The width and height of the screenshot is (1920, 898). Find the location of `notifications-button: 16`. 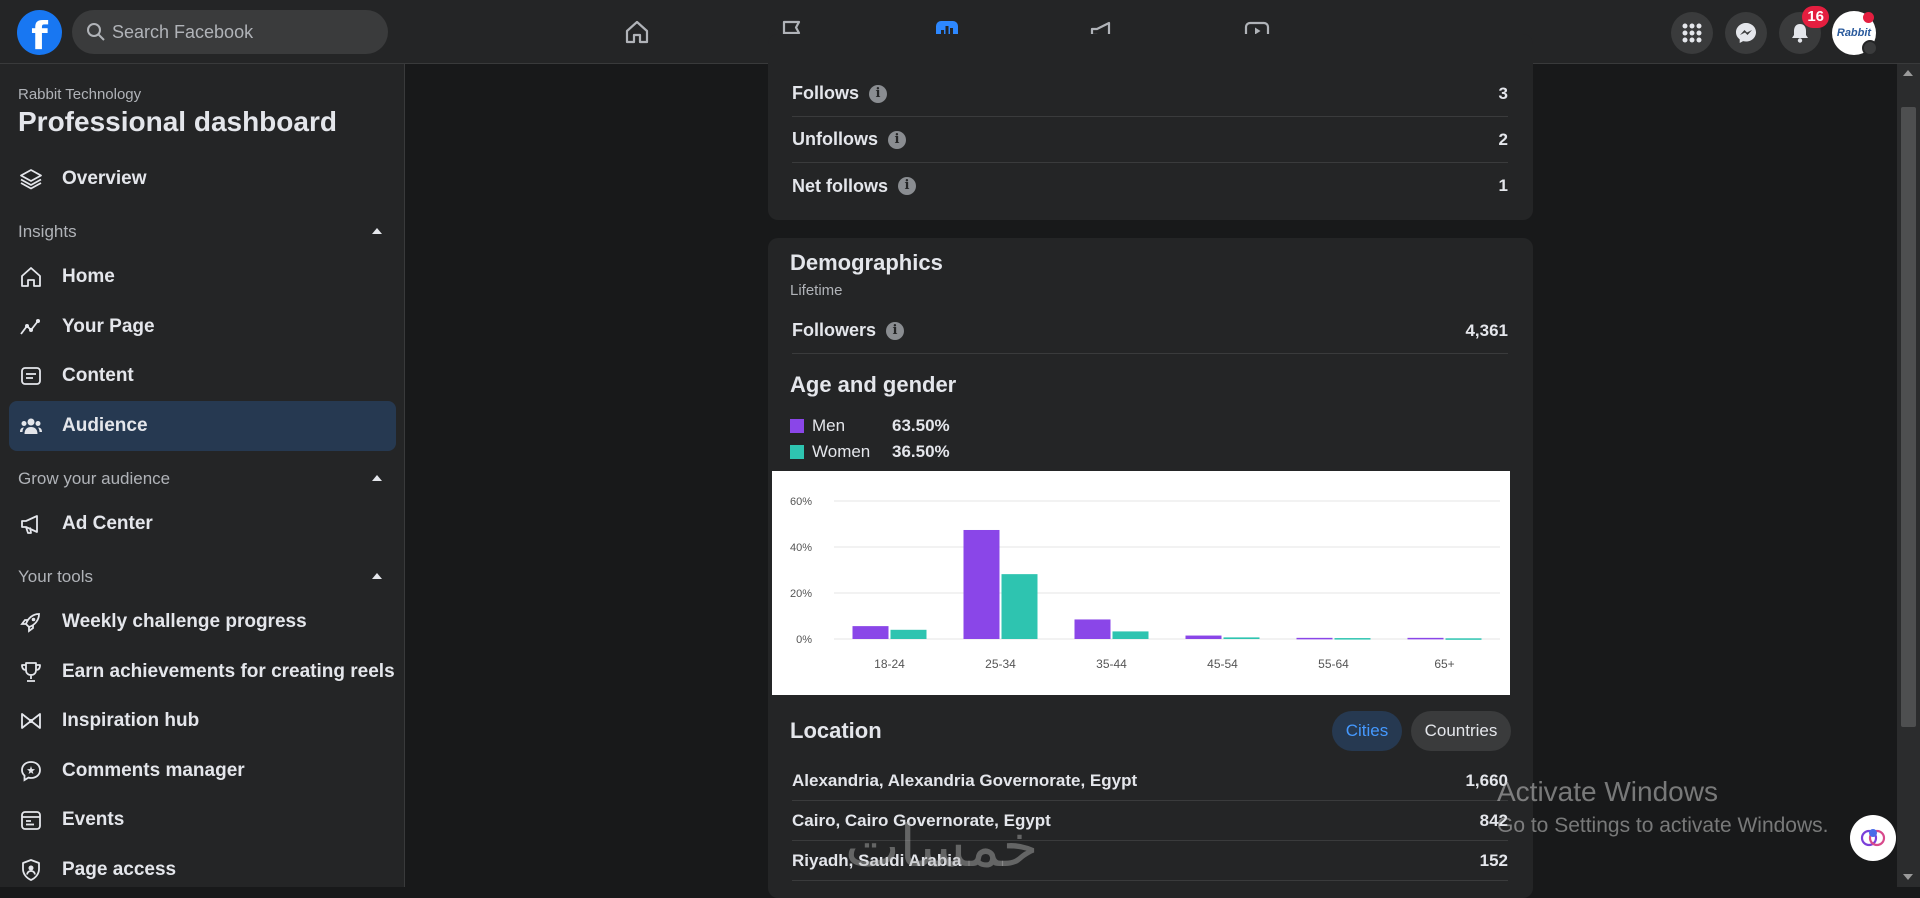

notifications-button: 16 is located at coordinates (1804, 30).